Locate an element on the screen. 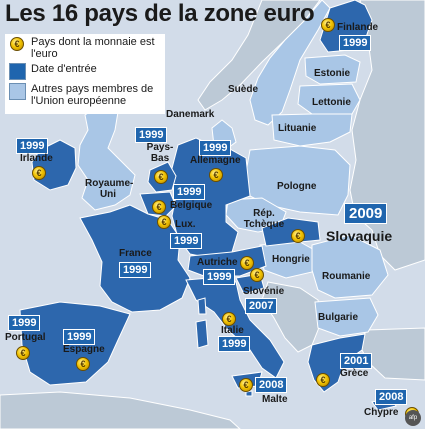  euro-coin-autriche: € is located at coordinates (247, 263).